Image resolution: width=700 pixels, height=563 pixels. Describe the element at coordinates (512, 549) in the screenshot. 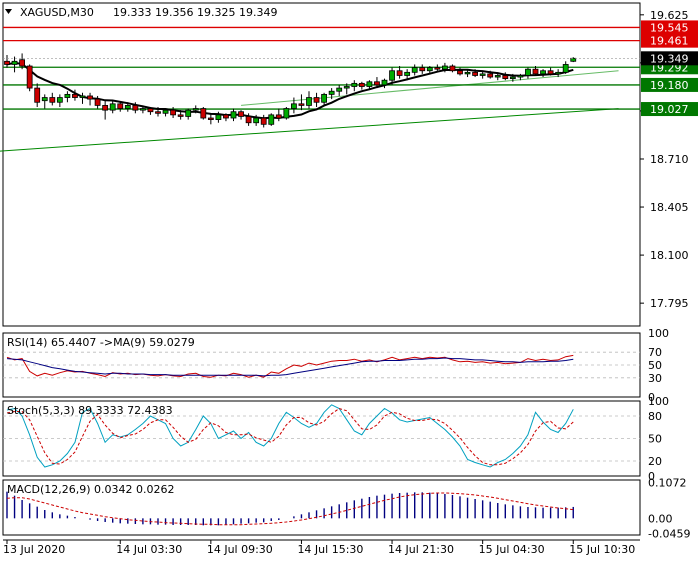

I see `time-axis-label: 15 Jul 04:30` at that location.